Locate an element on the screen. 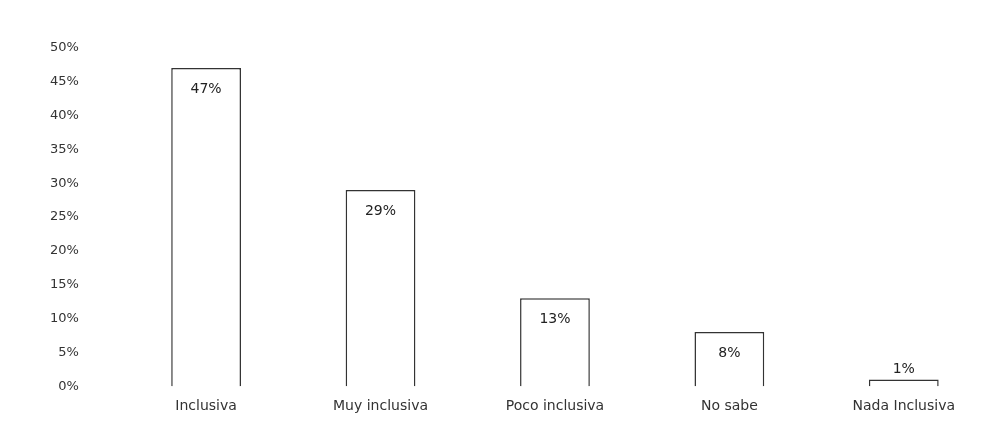 The image size is (1001, 434). data-label: 13% is located at coordinates (555, 317).